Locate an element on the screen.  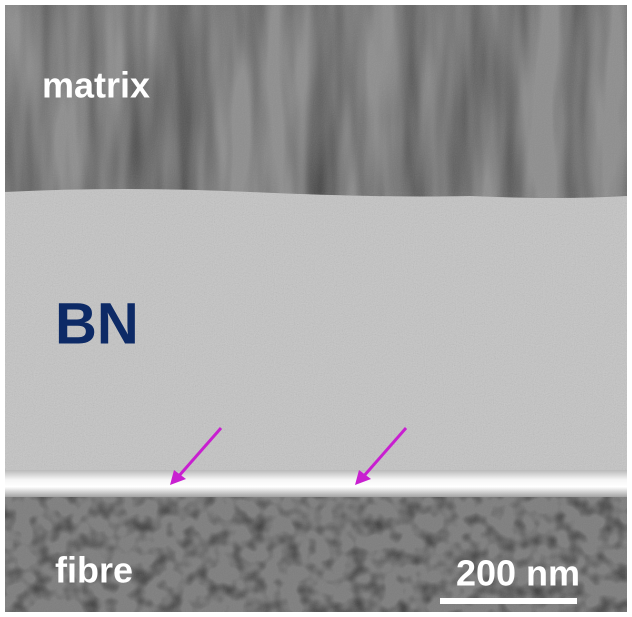
arrows is located at coordinates (289, 456).